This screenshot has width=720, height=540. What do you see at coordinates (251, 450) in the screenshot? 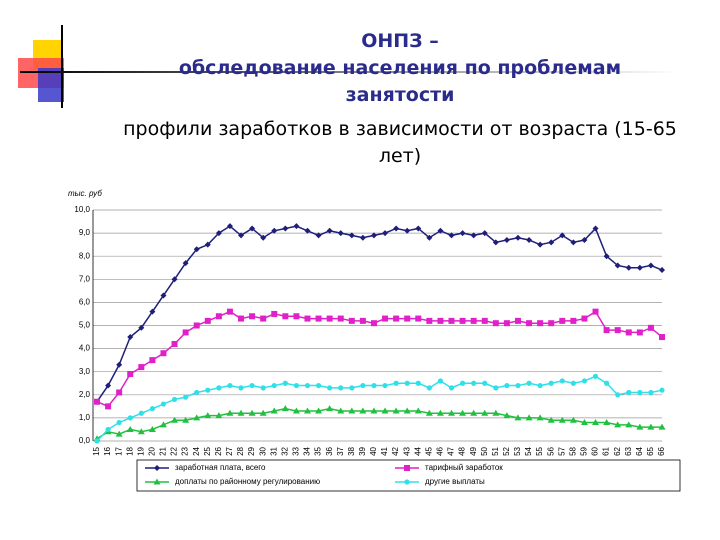
I see `x-tick-label: 29` at bounding box center [251, 450].